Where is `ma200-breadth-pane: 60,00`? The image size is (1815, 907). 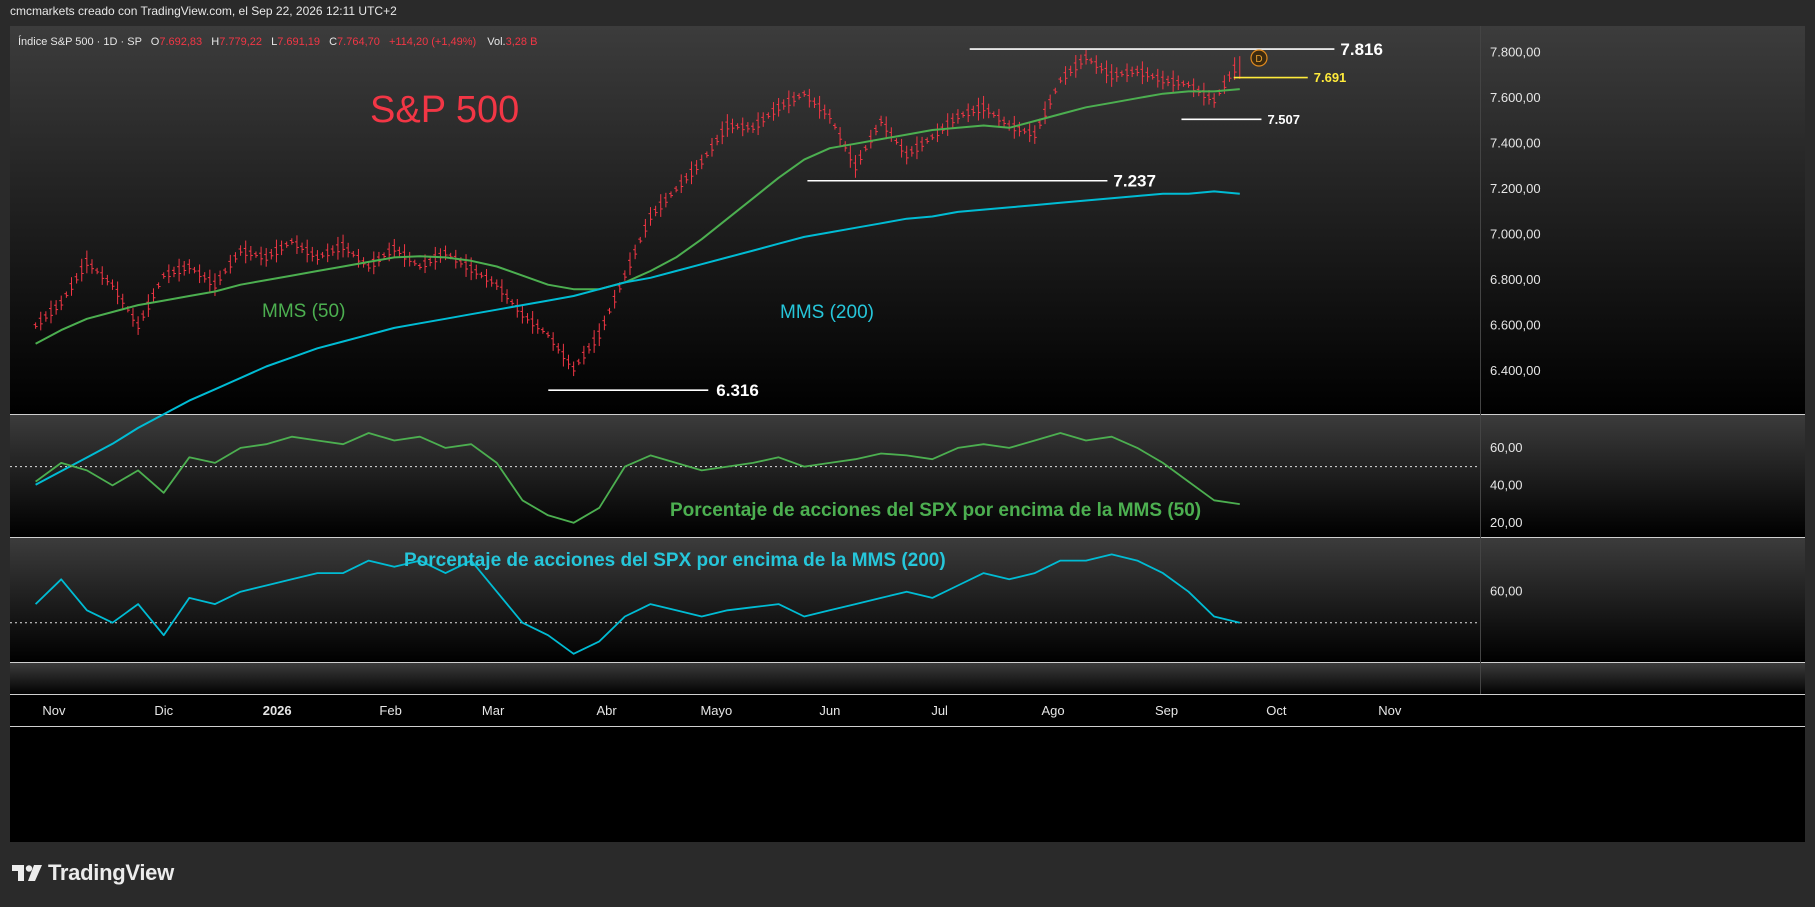 ma200-breadth-pane: 60,00 is located at coordinates (766, 604).